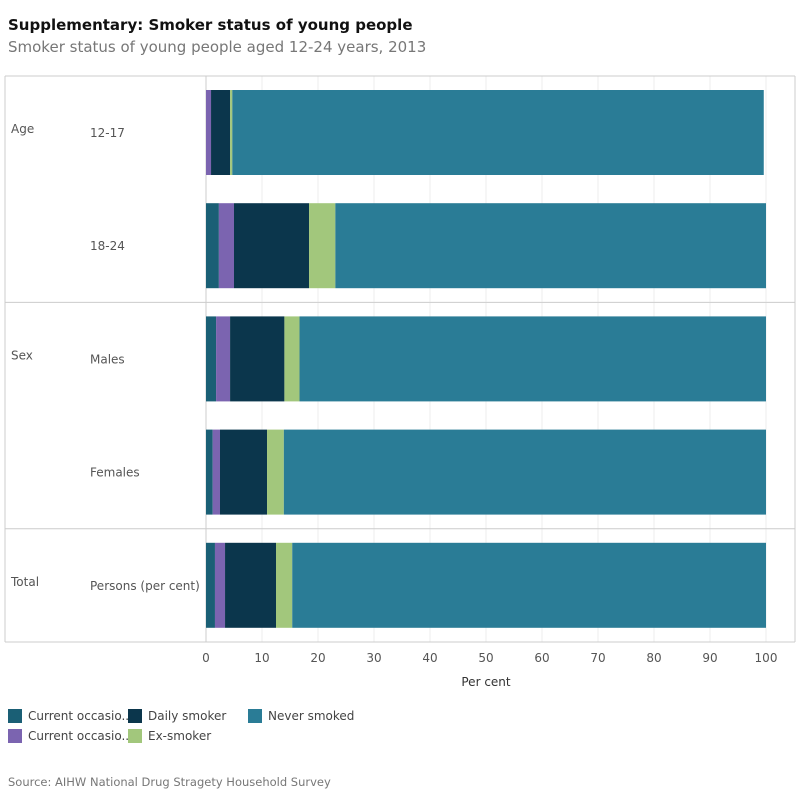 The width and height of the screenshot is (800, 800). Describe the element at coordinates (485, 658) in the screenshot. I see `x-tick-label: 50` at that location.